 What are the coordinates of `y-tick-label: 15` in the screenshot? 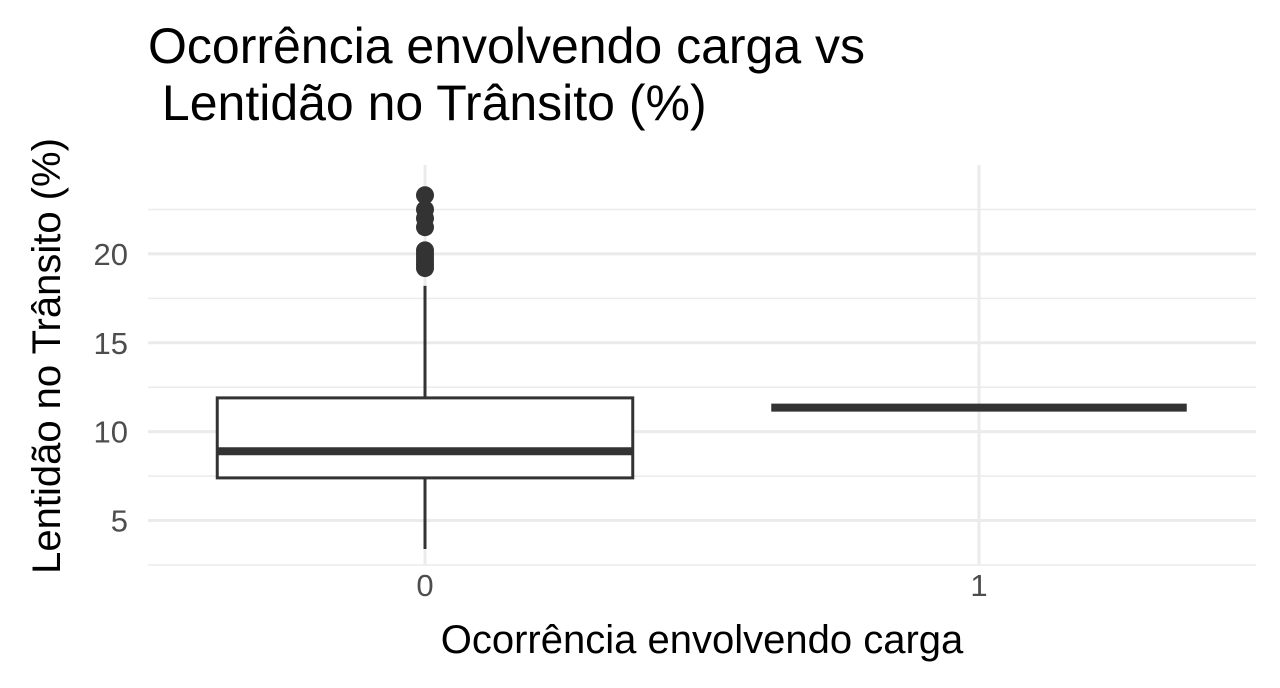 It's located at (111, 343).